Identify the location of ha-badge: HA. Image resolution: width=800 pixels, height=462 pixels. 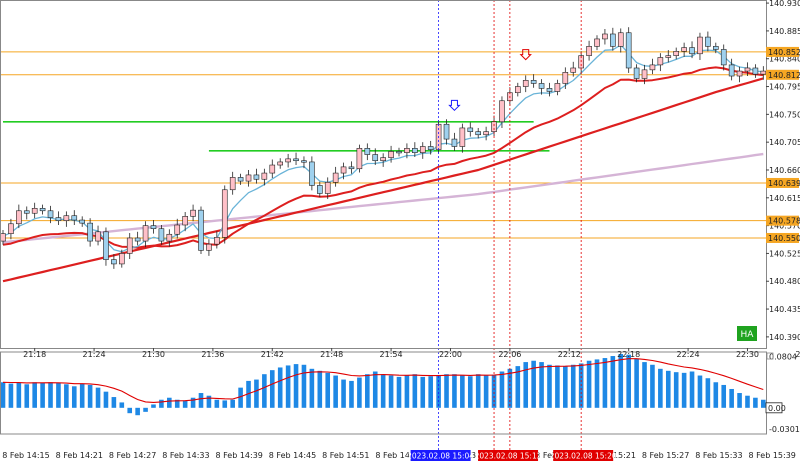
(747, 333).